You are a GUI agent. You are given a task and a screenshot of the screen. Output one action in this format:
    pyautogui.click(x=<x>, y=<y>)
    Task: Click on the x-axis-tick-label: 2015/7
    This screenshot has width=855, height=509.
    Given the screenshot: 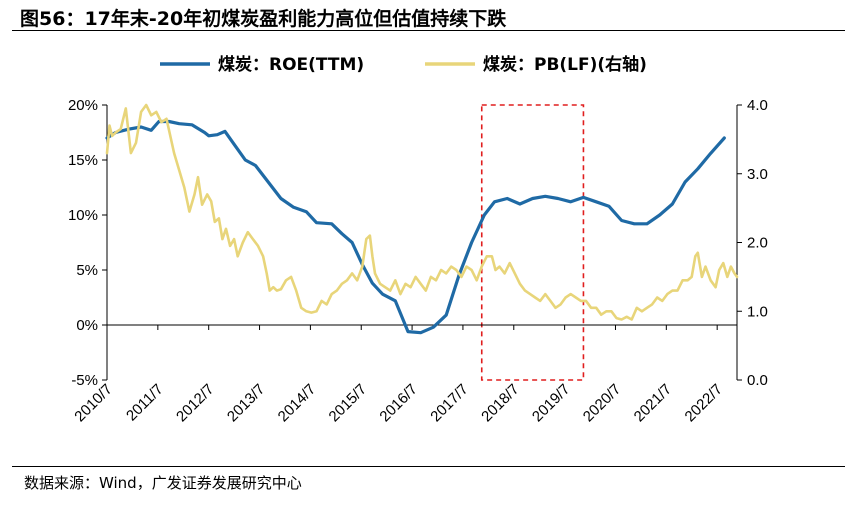 What is the action you would take?
    pyautogui.click(x=348, y=403)
    